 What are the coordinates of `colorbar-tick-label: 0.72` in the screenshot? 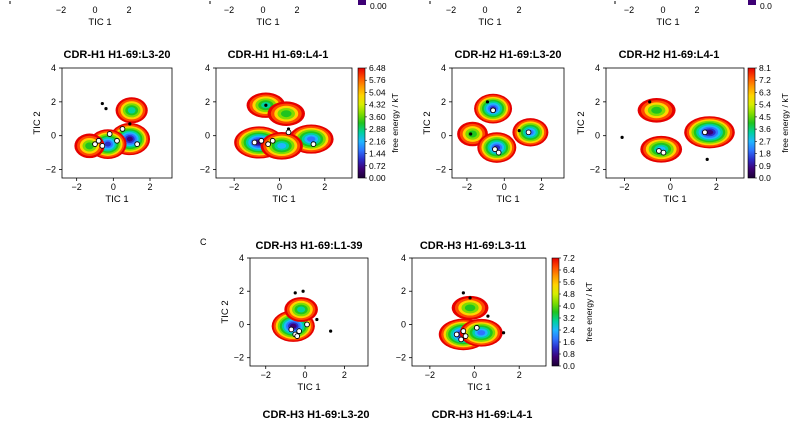 It's located at (377, 166).